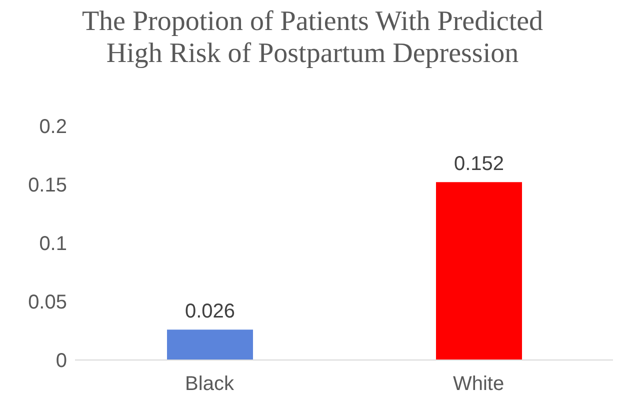 The width and height of the screenshot is (625, 405). Describe the element at coordinates (53, 244) in the screenshot. I see `y-tick-label: 0.1` at that location.